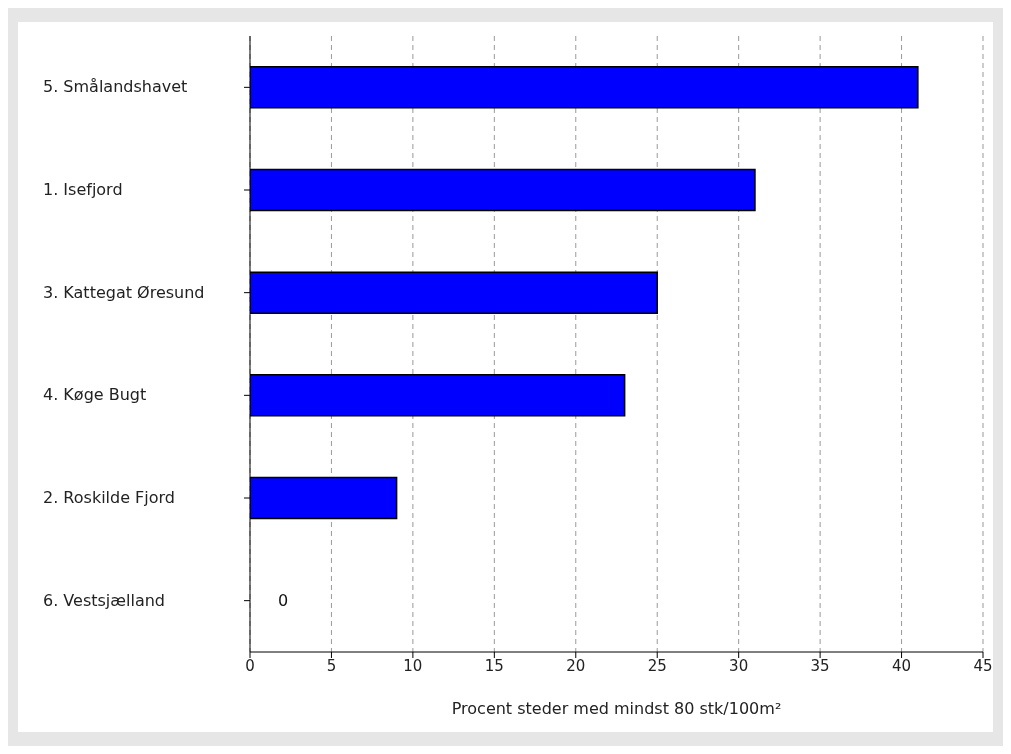  I want to click on data-label: 0, so click(283, 601).